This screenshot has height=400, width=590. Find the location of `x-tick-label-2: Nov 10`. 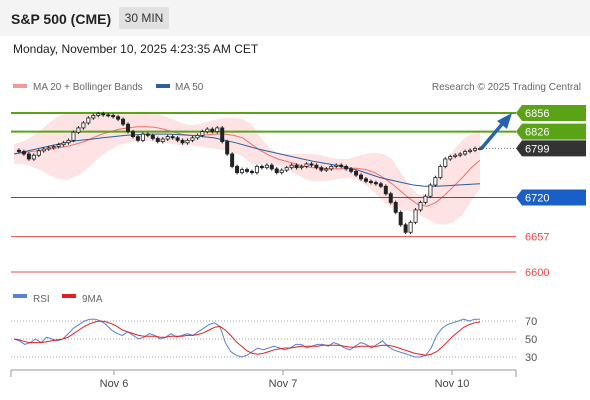

x-tick-label-2: Nov 10 is located at coordinates (452, 384).